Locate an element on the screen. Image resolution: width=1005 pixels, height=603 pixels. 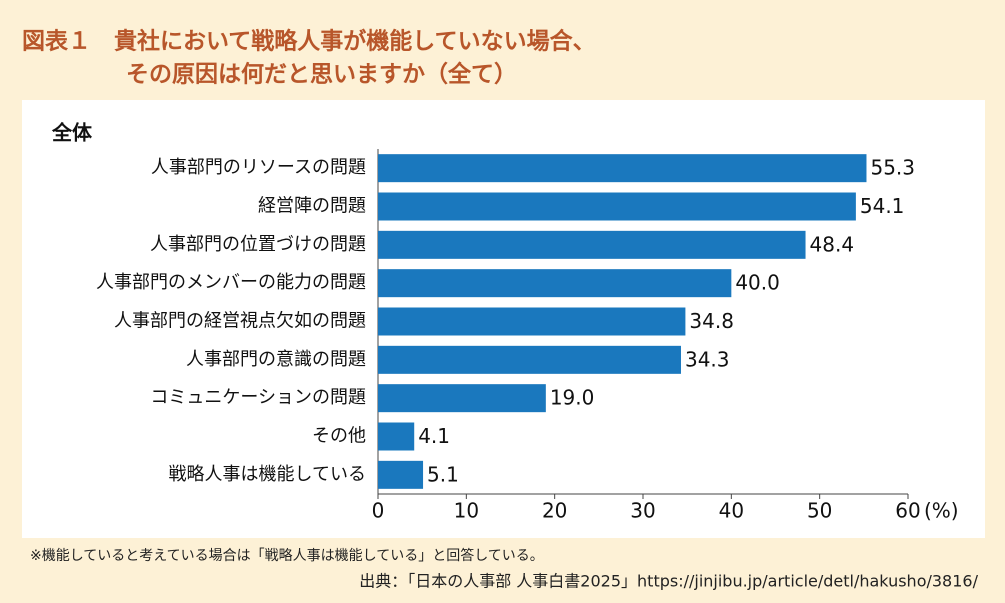
y-tick-label: コミュニケーションの問題 is located at coordinates (258, 397).